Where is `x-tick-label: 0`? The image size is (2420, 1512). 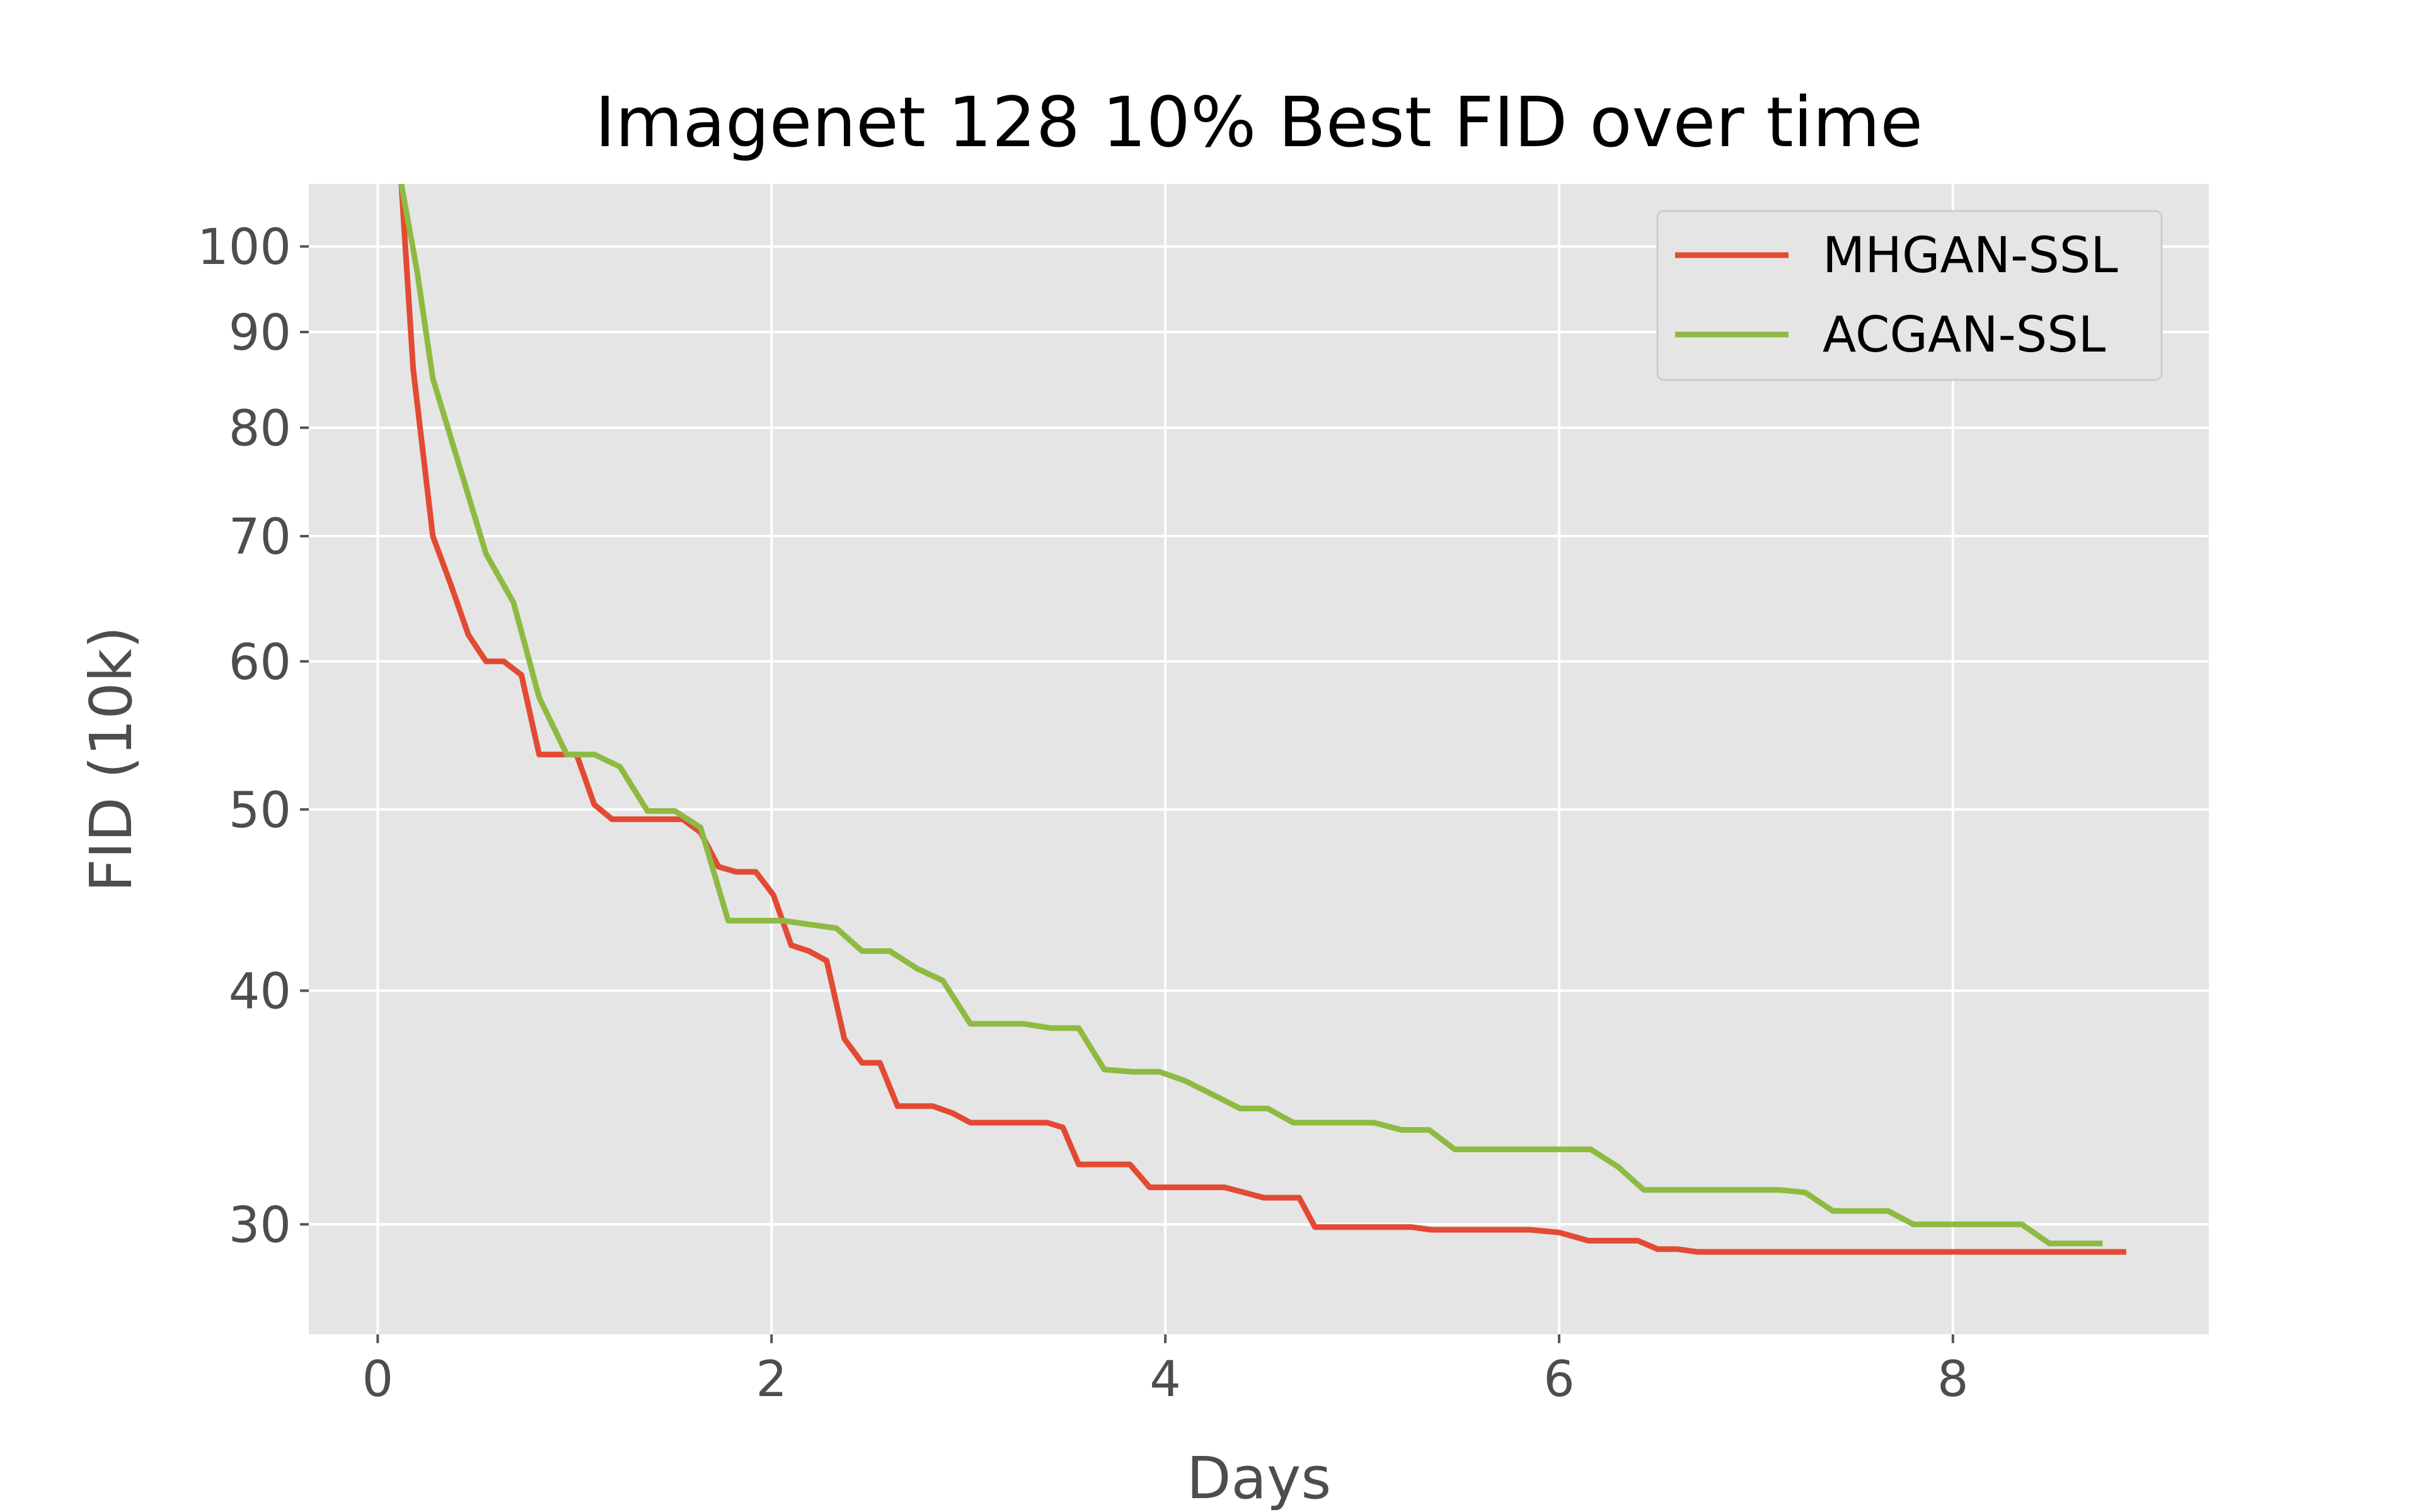 x-tick-label: 0 is located at coordinates (378, 1379).